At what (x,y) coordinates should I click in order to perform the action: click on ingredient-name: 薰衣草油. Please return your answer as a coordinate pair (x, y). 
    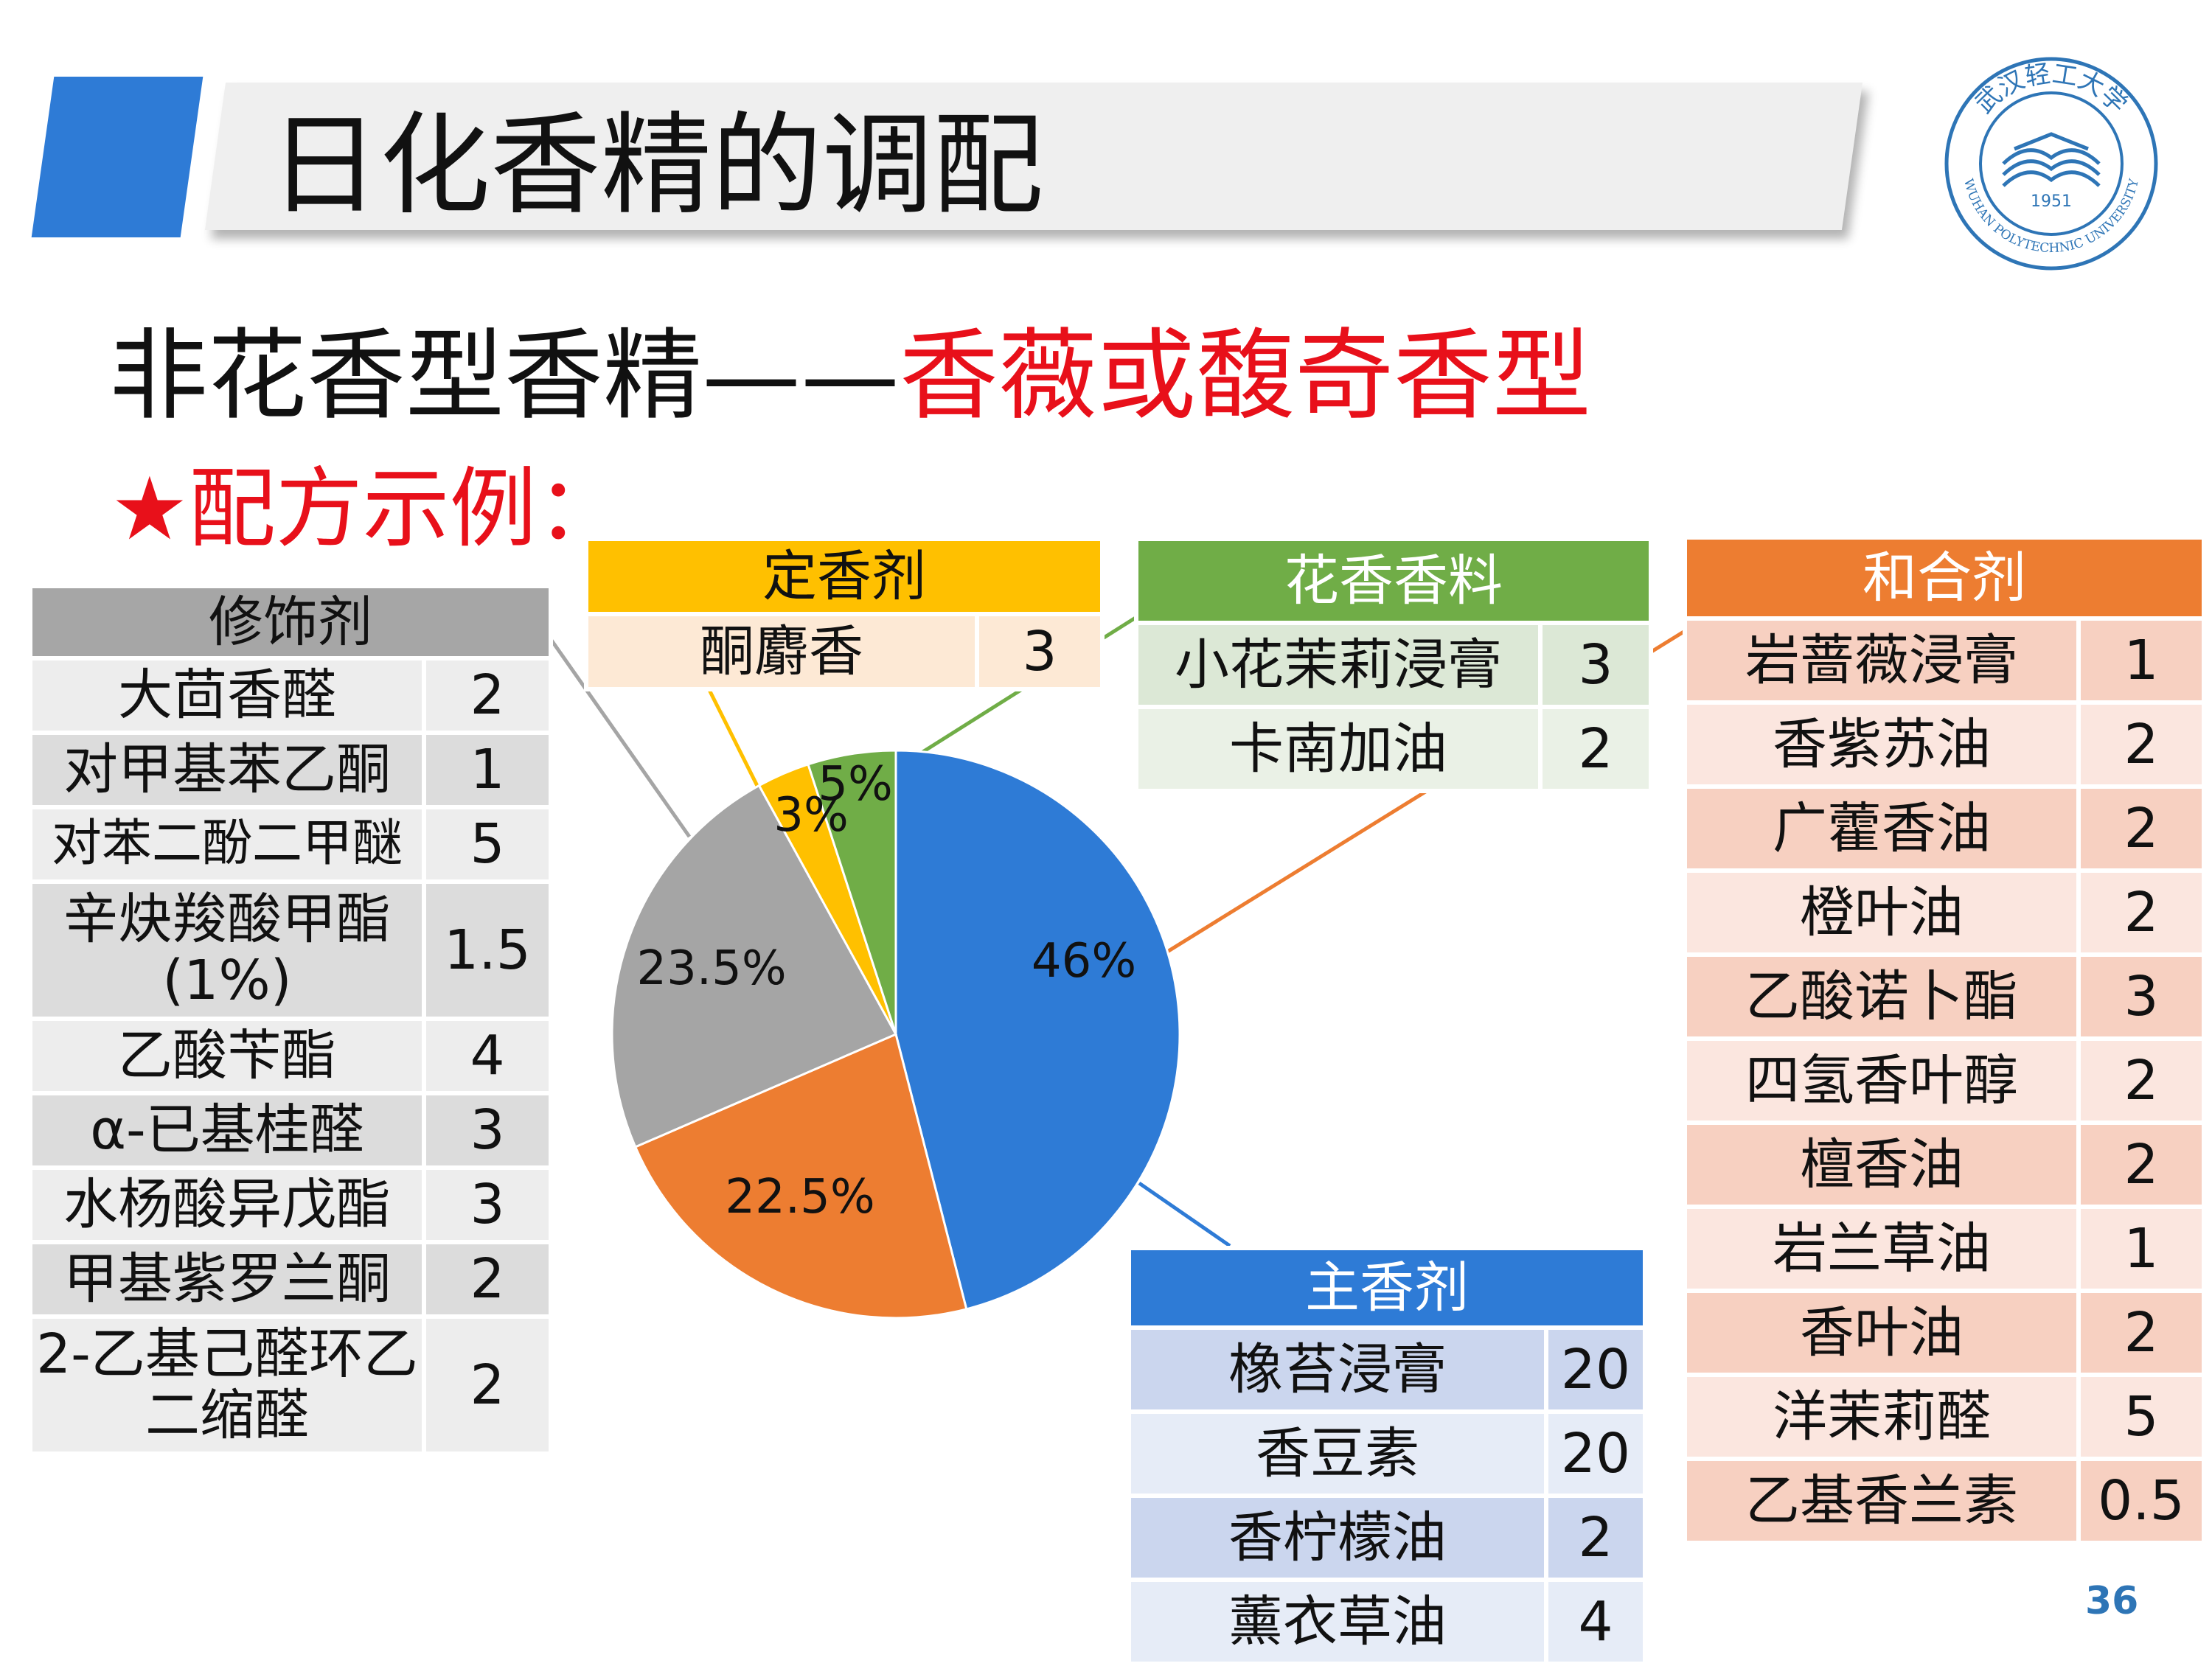
    Looking at the image, I should click on (1337, 1622).